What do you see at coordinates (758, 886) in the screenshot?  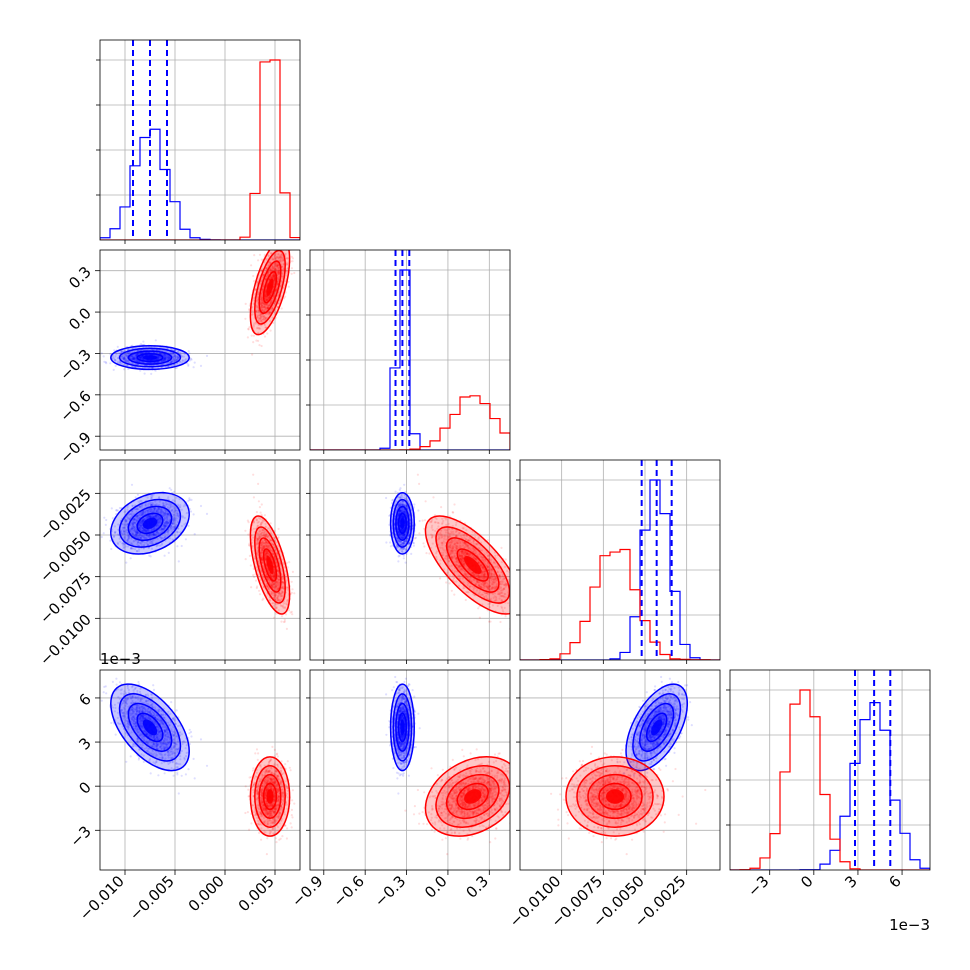 I see `x-tick-label: −3` at bounding box center [758, 886].